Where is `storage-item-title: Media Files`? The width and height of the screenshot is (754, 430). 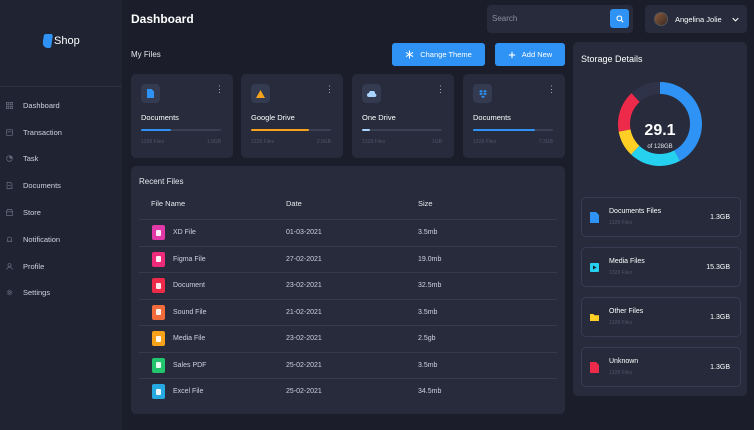
storage-item-title: Media Files is located at coordinates (627, 261).